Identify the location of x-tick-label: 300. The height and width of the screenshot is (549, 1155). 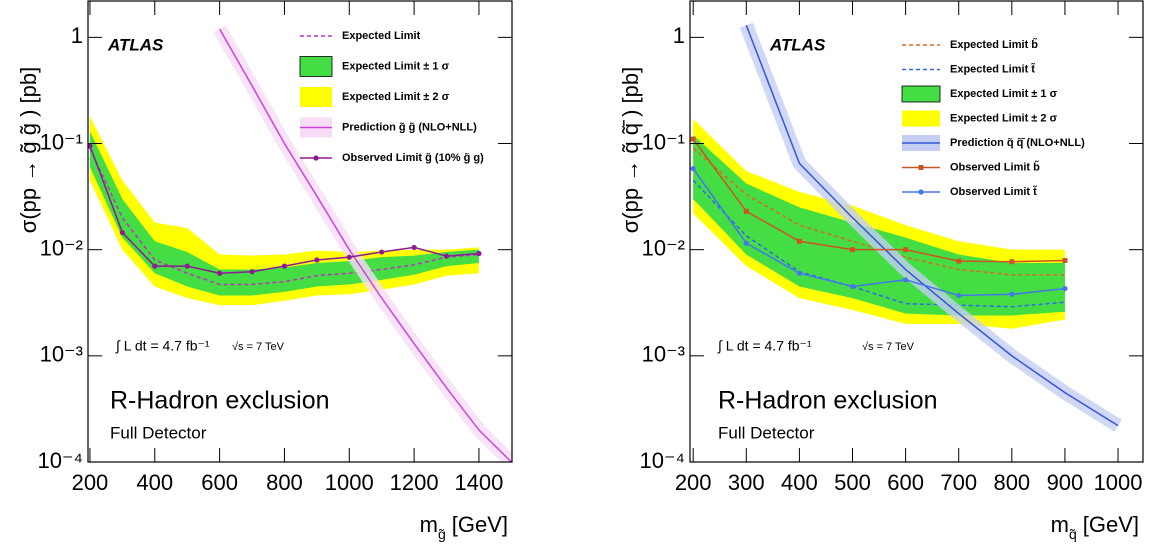
(746, 482).